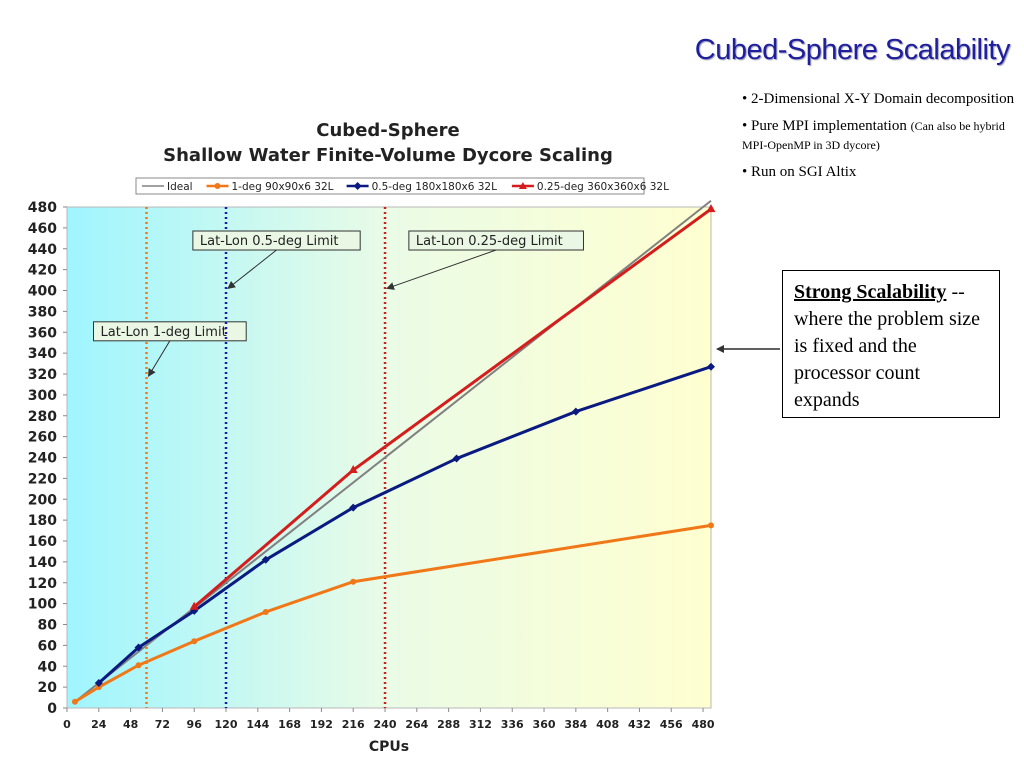 Image resolution: width=1024 pixels, height=768 pixels. I want to click on y-tick-label: 20, so click(48, 688).